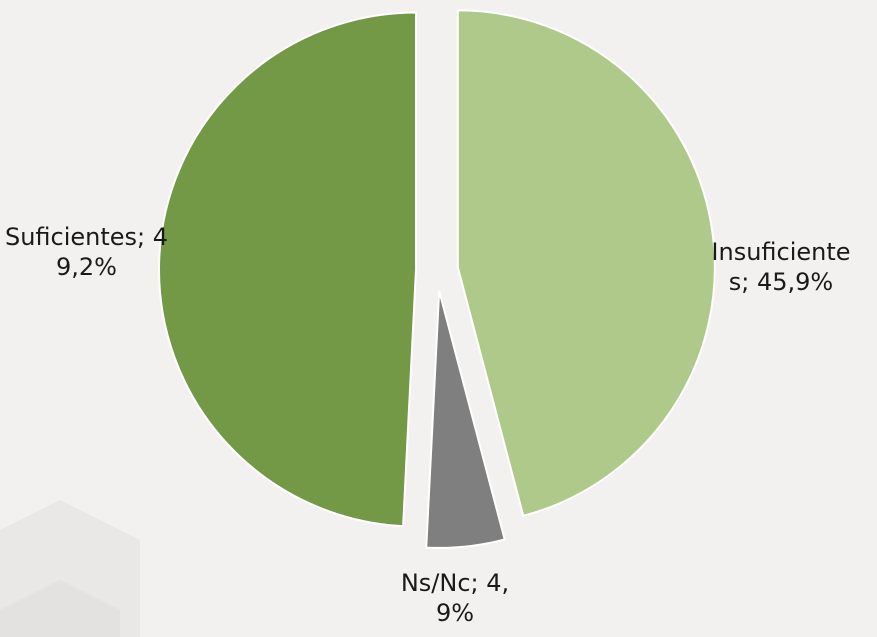 This screenshot has width=877, height=637. Describe the element at coordinates (781, 267) in the screenshot. I see `data-label: Insuficientes; 45,9%` at that location.